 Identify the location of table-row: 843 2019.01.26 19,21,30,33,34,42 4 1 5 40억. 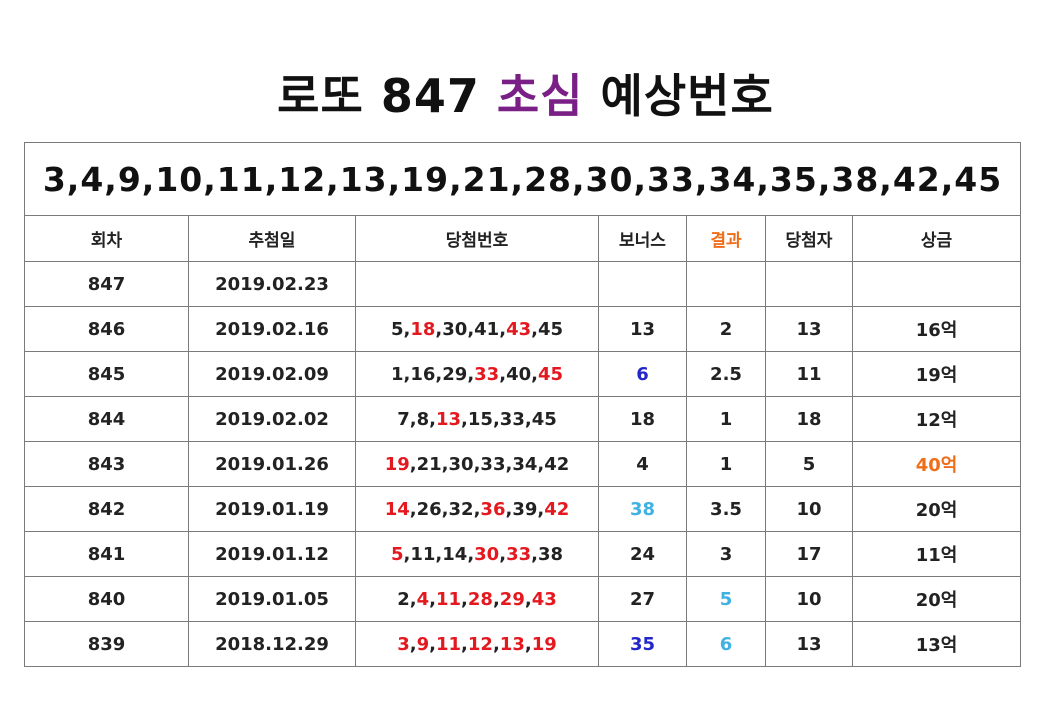
(523, 464).